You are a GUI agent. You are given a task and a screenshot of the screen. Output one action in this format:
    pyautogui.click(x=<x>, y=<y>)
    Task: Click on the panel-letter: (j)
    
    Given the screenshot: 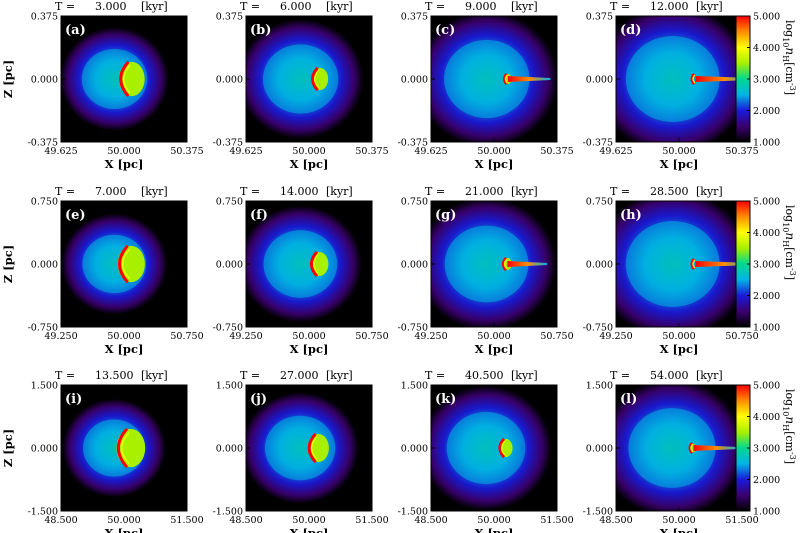 What is the action you would take?
    pyautogui.click(x=258, y=399)
    